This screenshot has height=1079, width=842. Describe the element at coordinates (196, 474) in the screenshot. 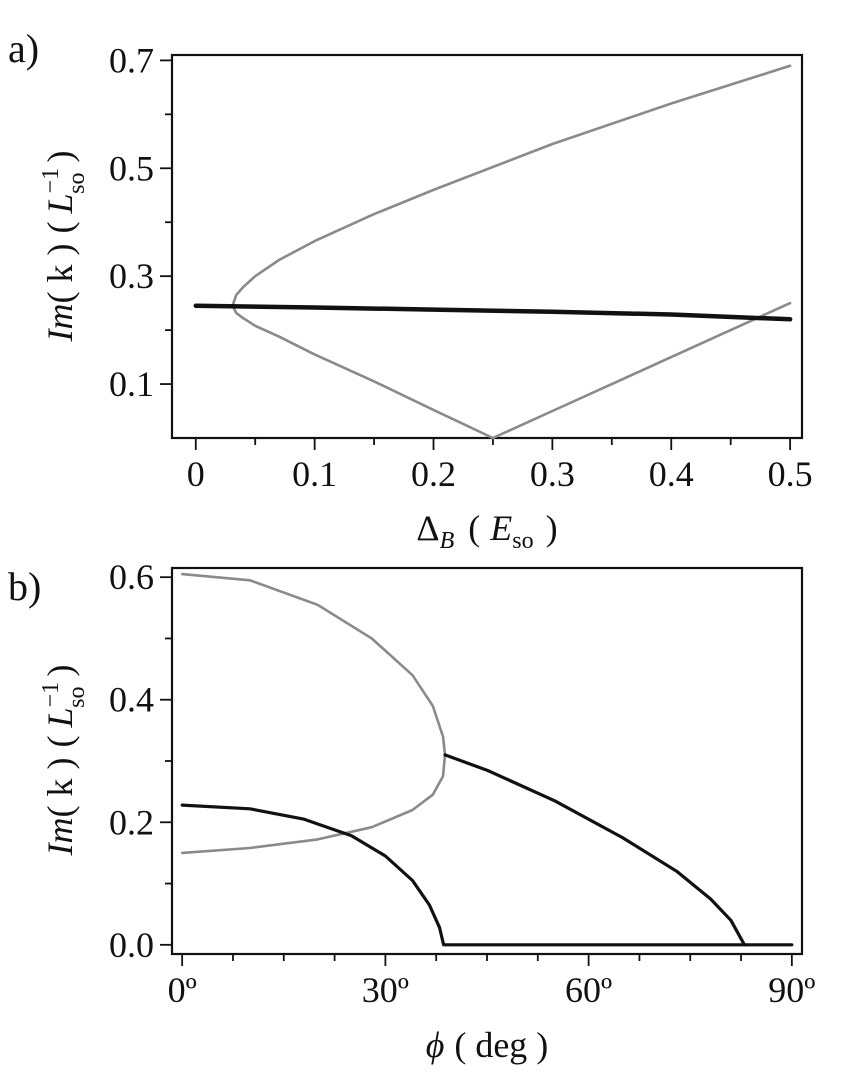

I see `panel-a-x-tick-label: 0` at that location.